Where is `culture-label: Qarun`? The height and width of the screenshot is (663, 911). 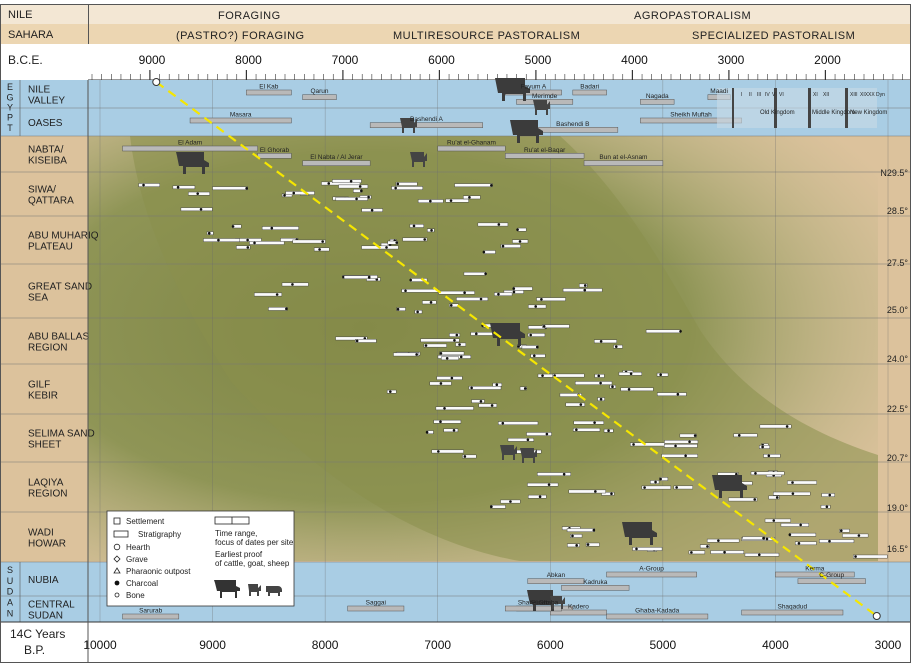 culture-label: Qarun is located at coordinates (319, 91).